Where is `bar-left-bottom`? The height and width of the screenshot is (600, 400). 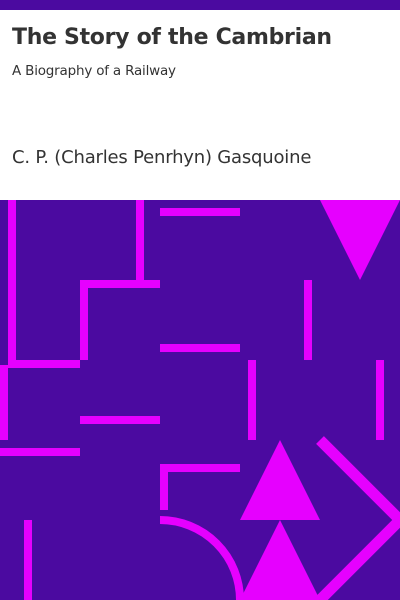
bar-left-bottom is located at coordinates (28, 560).